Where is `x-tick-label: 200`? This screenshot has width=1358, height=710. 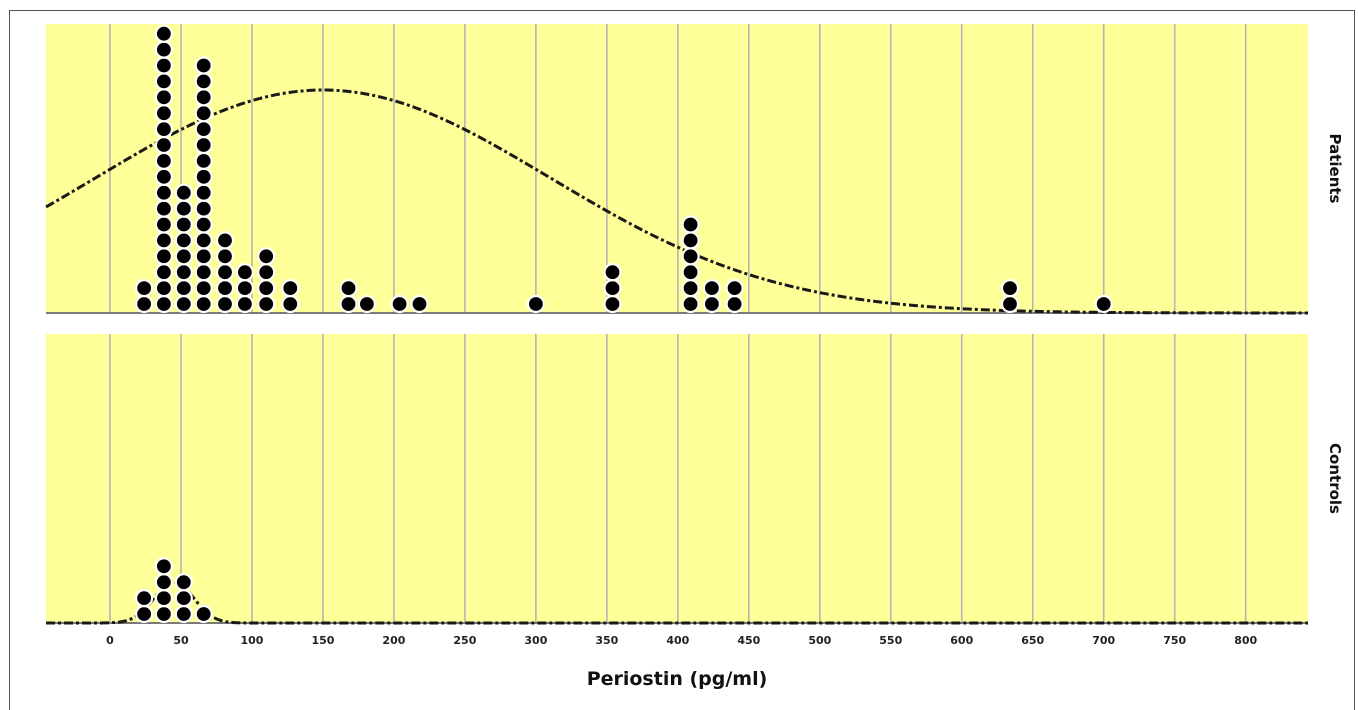 x-tick-label: 200 is located at coordinates (393, 640).